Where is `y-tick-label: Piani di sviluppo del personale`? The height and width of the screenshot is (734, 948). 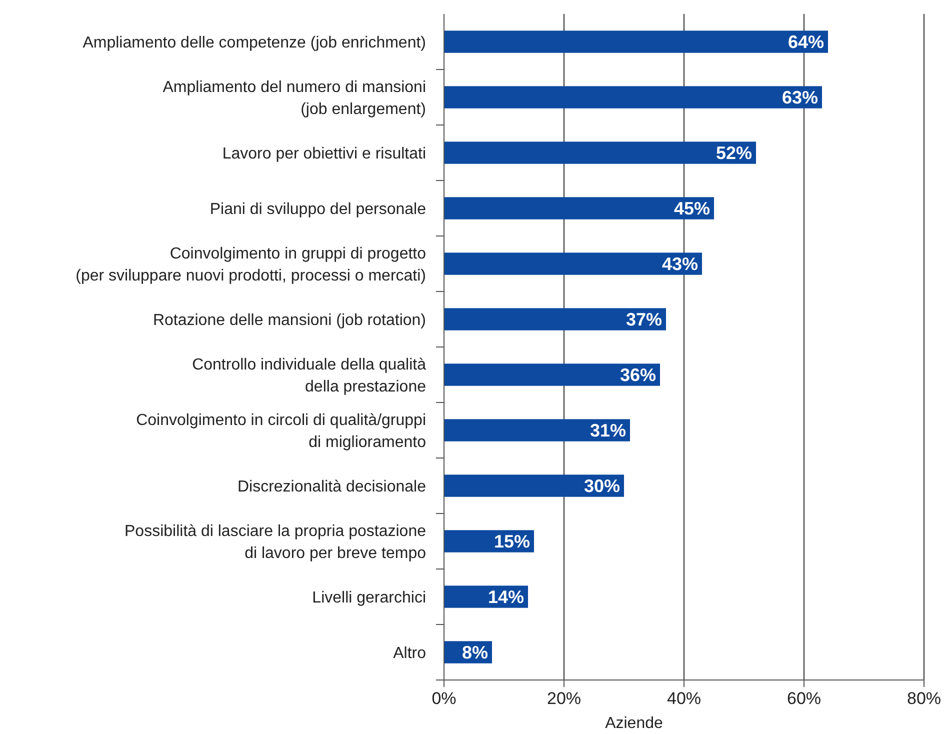 y-tick-label: Piani di sviluppo del personale is located at coordinates (318, 209).